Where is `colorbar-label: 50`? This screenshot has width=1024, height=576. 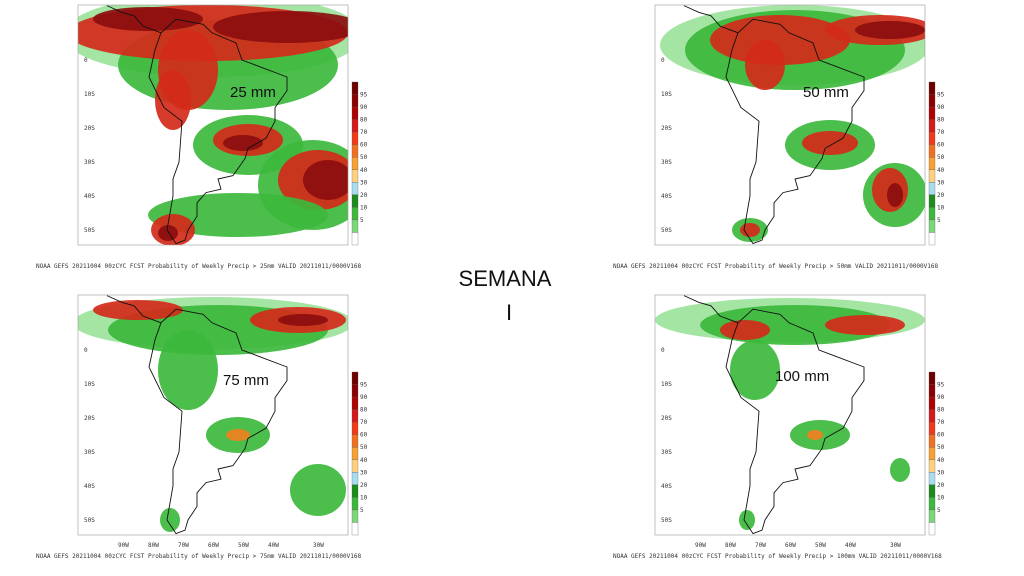 colorbar-label: 50 is located at coordinates (364, 157).